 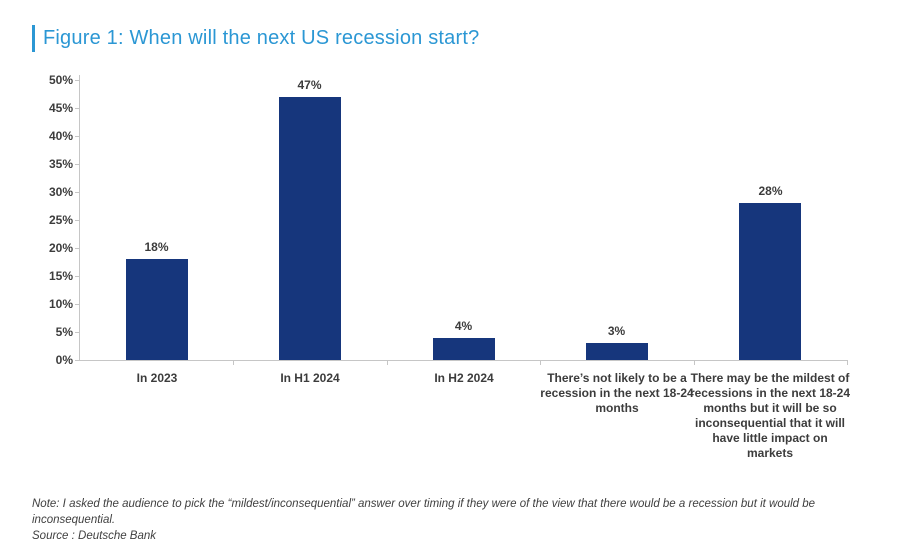 I want to click on y-axis-tick-label: 40%, so click(x=60, y=136).